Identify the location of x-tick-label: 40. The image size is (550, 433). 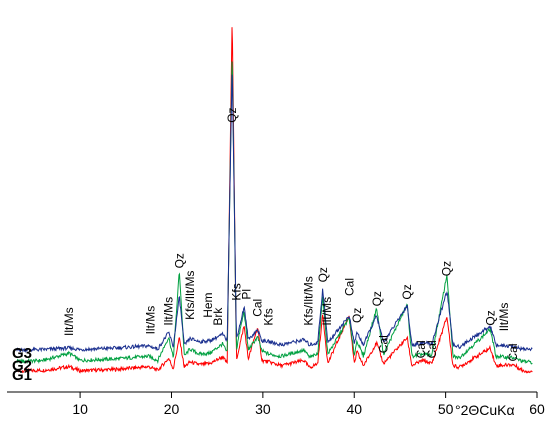
(354, 409).